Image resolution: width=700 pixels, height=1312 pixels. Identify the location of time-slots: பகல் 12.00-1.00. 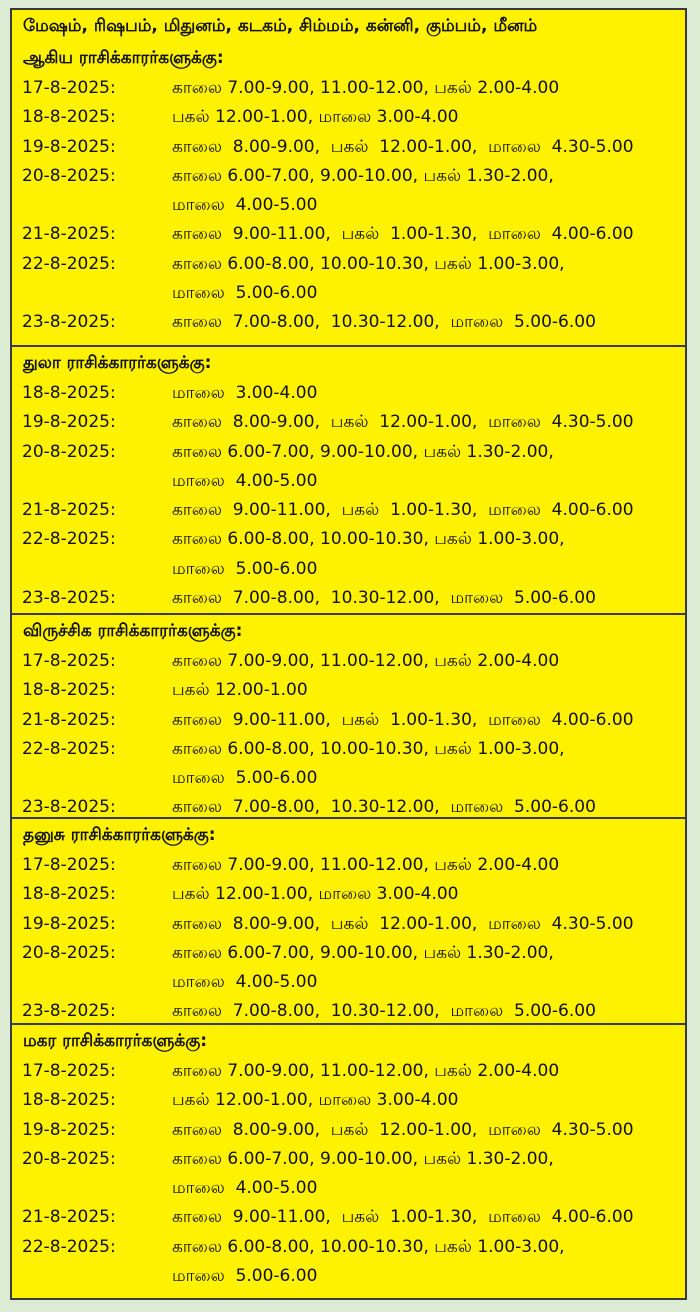
(428, 690).